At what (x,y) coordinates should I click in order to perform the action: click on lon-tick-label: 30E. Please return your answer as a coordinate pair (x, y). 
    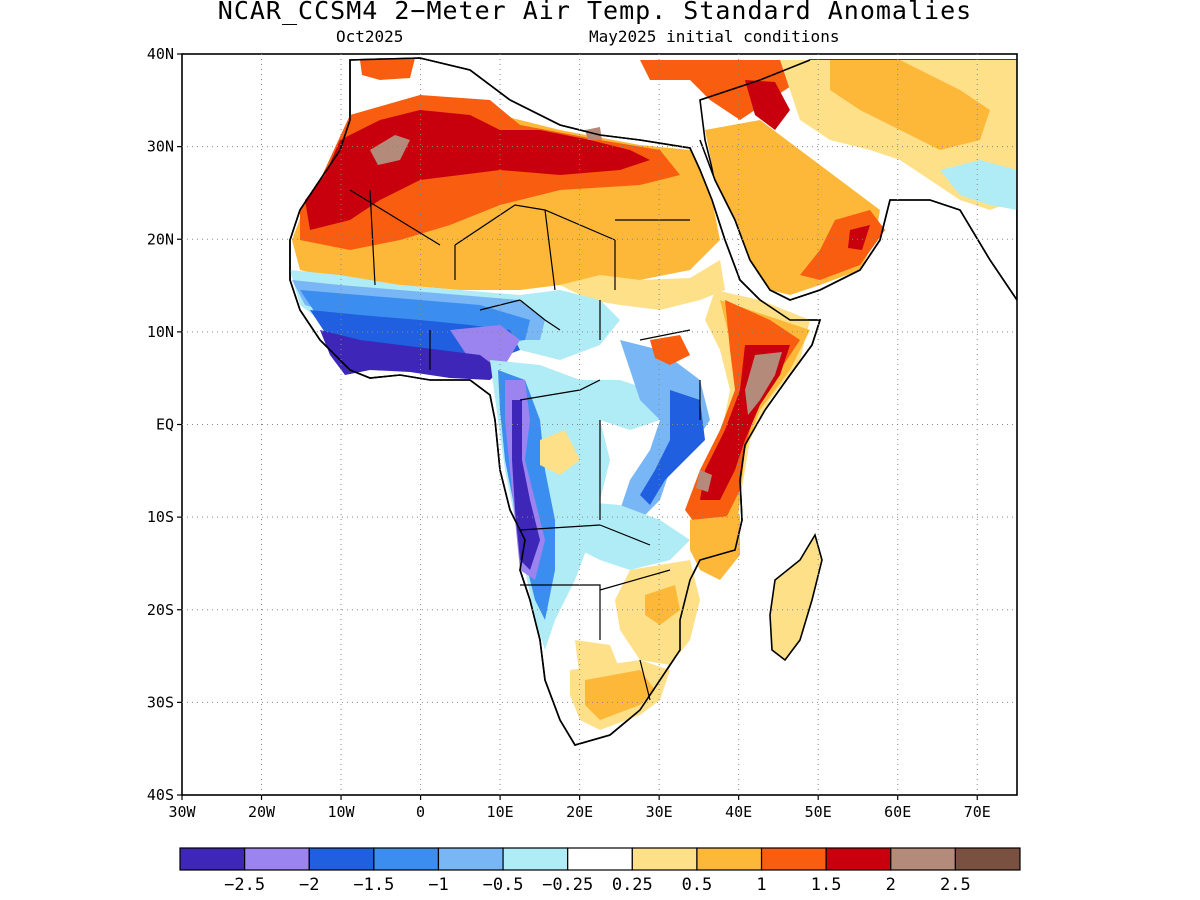
    Looking at the image, I should click on (659, 812).